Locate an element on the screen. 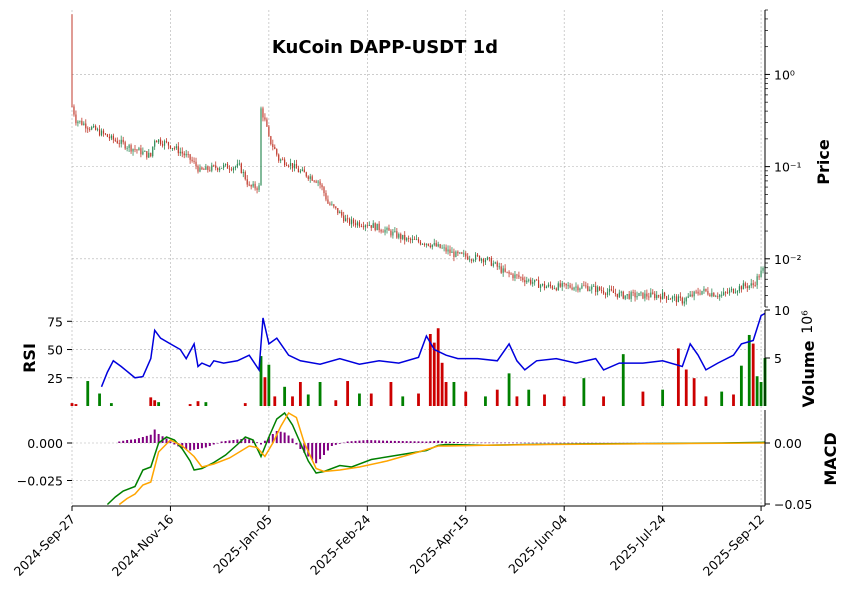  rsi-tick-label: 75 is located at coordinates (55, 321).